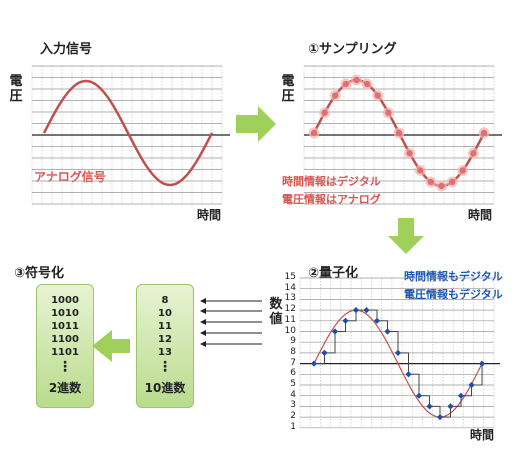 Image resolution: width=530 pixels, height=450 pixels. Describe the element at coordinates (288, 89) in the screenshot. I see `sampling-y-axis-label: 電圧` at that location.